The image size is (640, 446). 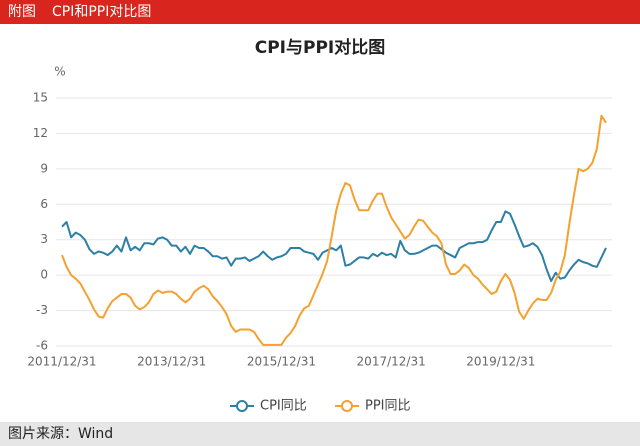 I want to click on x-tick-label: 2017/12/31, so click(x=391, y=362).